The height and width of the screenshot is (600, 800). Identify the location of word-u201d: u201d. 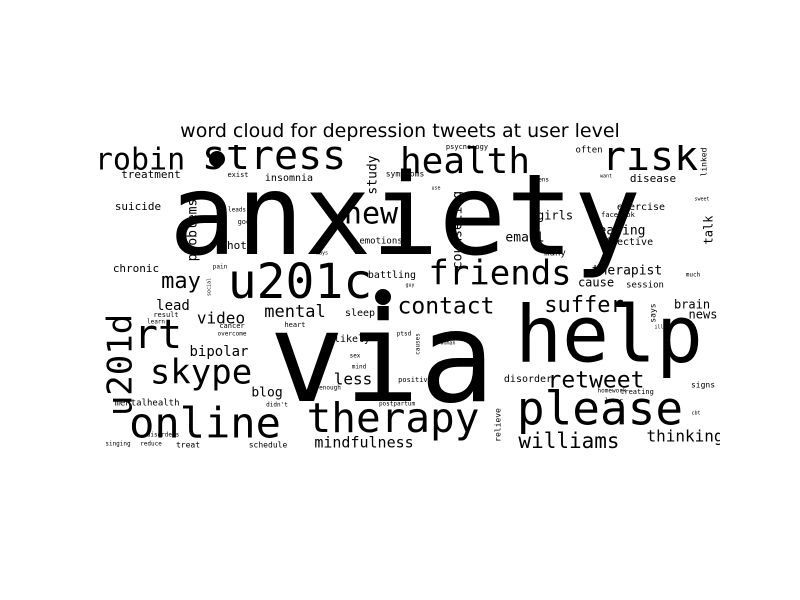
(121, 365).